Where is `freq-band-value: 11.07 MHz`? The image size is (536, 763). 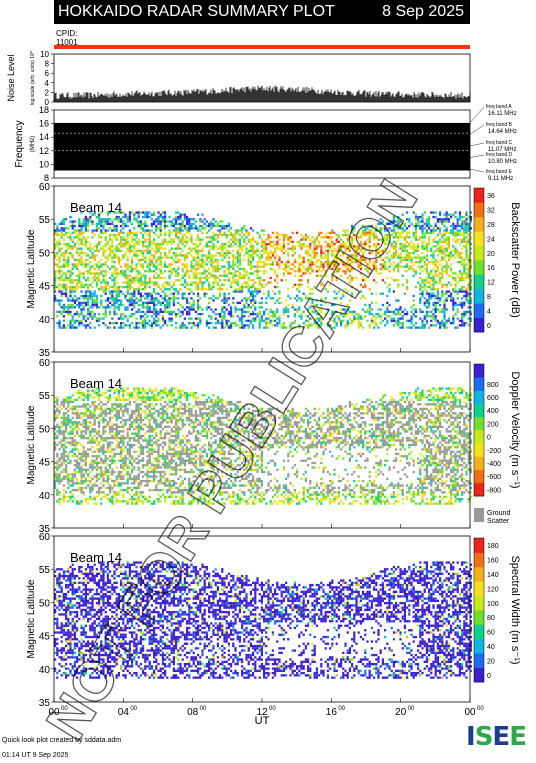
freq-band-value: 11.07 MHz is located at coordinates (502, 150).